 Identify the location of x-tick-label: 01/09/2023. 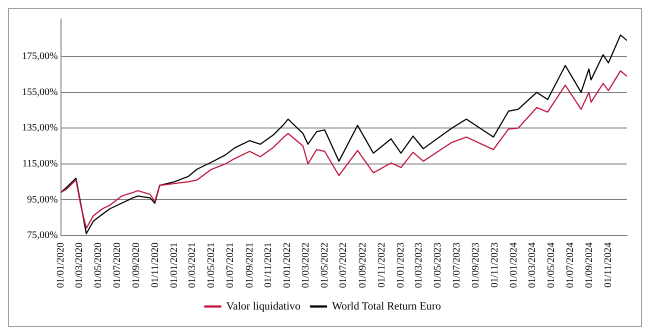
(476, 265).